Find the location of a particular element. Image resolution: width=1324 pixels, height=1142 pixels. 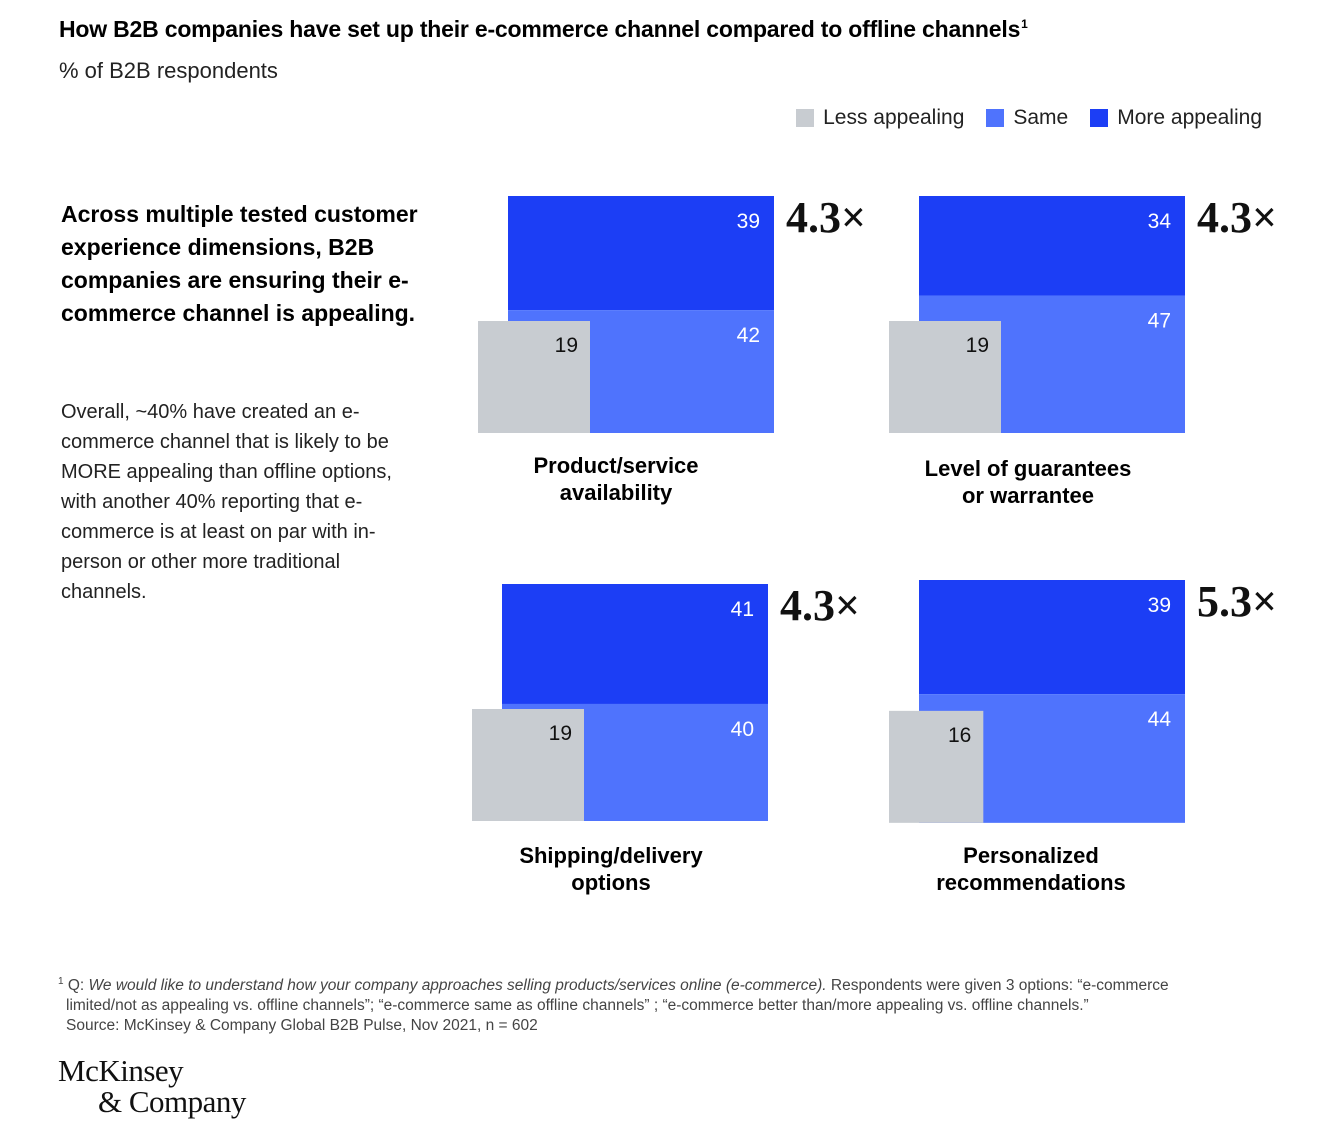

dimension-label-shipping: Shipping/delivery options is located at coordinates (611, 869).